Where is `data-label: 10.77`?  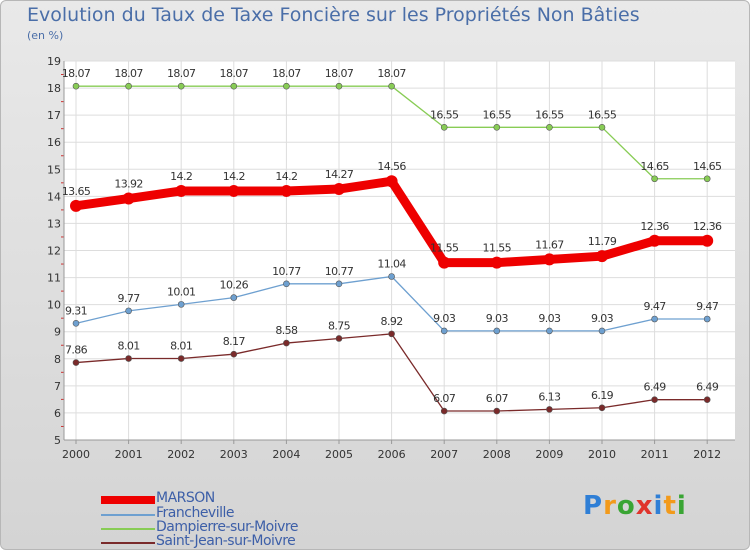
data-label: 10.77 is located at coordinates (286, 271).